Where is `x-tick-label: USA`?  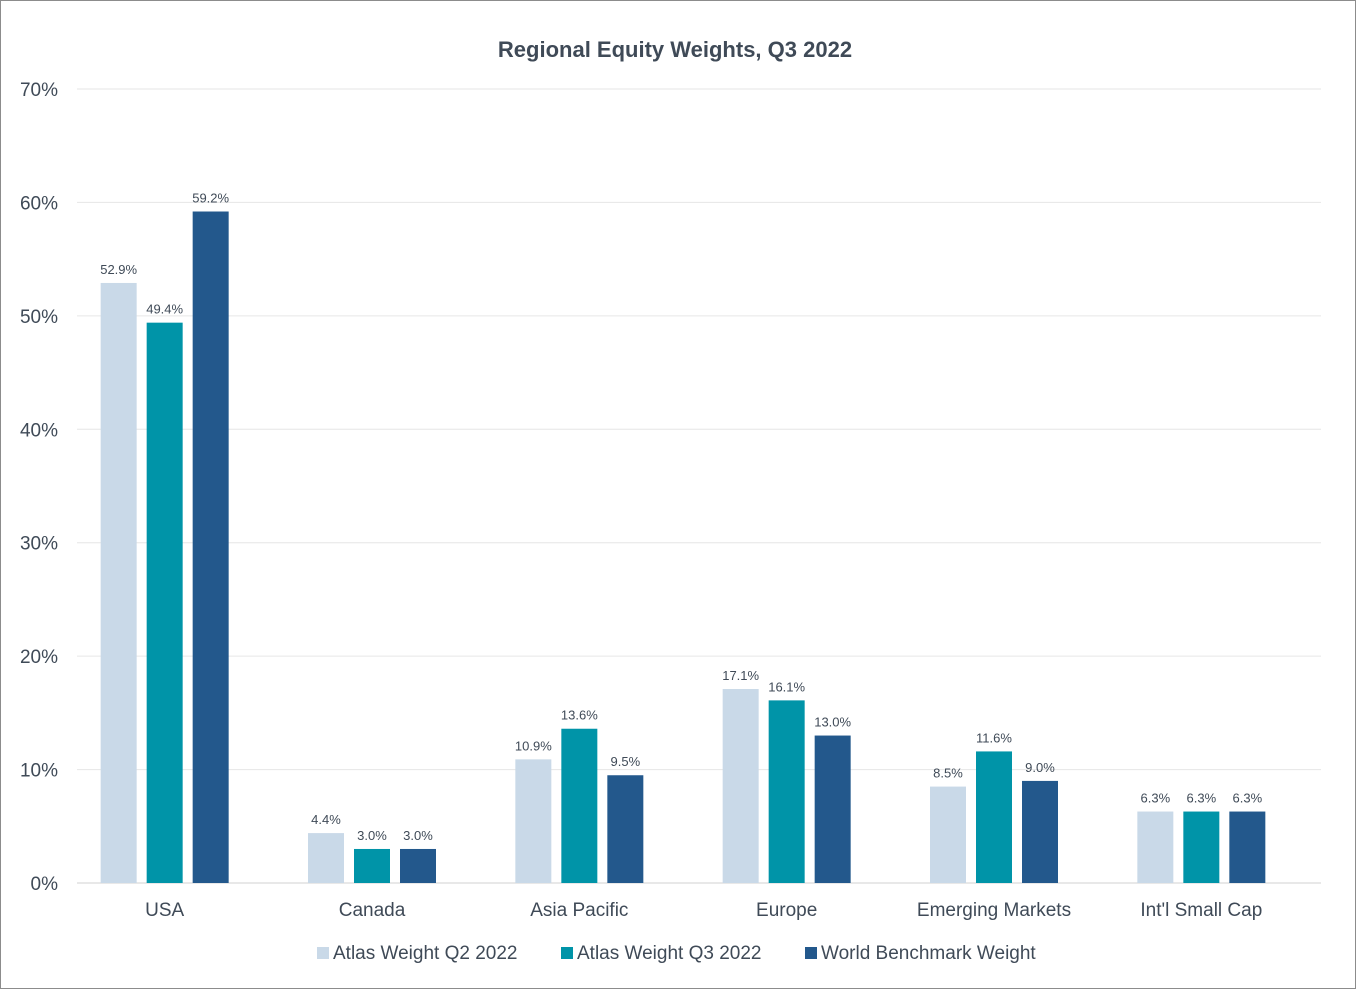 x-tick-label: USA is located at coordinates (164, 910).